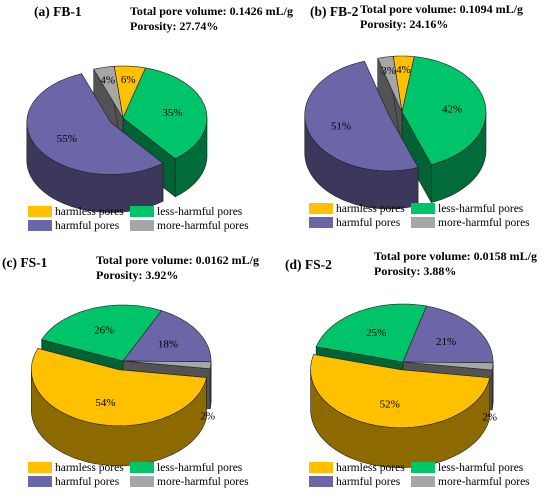  I want to click on porosity: Porosity: 24.16%, so click(404, 24).